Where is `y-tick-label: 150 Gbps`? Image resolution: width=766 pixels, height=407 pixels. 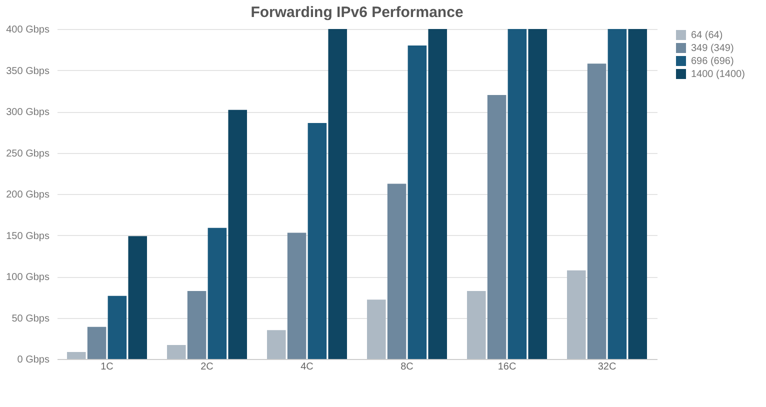 y-tick-label: 150 Gbps is located at coordinates (28, 236).